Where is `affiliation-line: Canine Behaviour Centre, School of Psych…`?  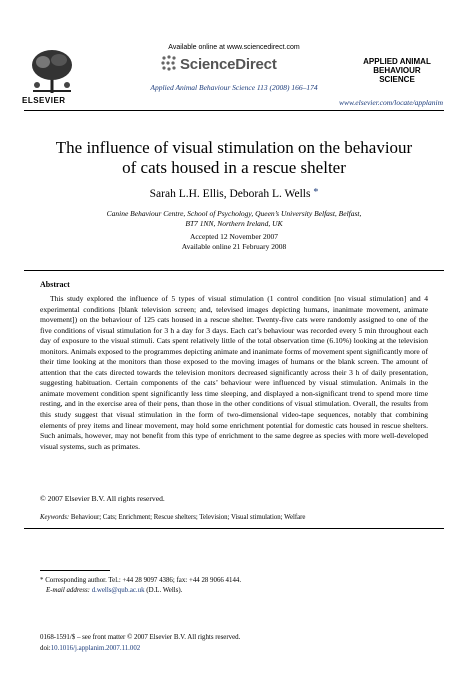 affiliation-line: Canine Behaviour Centre, School of Psych… is located at coordinates (234, 213).